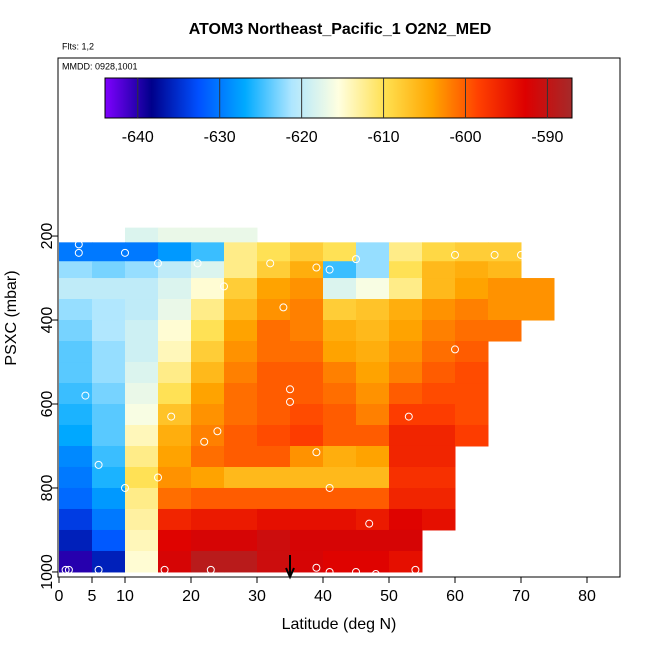 This screenshot has width=650, height=655. Describe the element at coordinates (339, 624) in the screenshot. I see `x-axis-label: Latitude (deg N)` at that location.